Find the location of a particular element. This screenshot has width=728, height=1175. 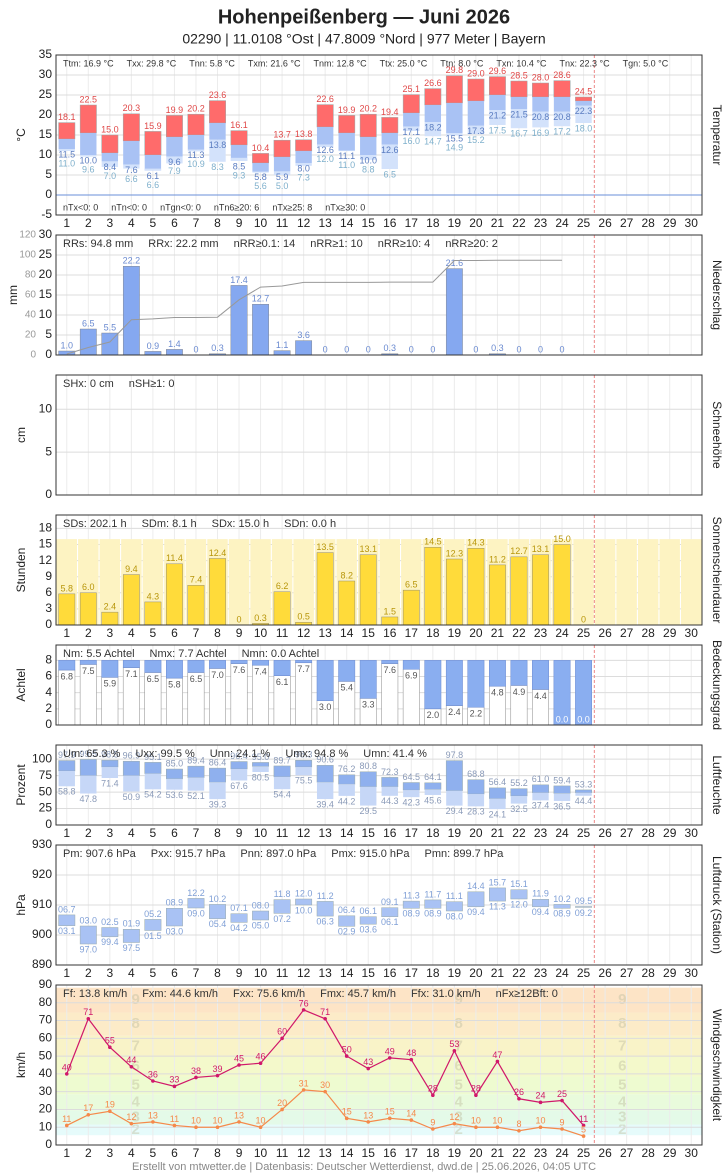

value-label: 23.6 is located at coordinates (218, 95).